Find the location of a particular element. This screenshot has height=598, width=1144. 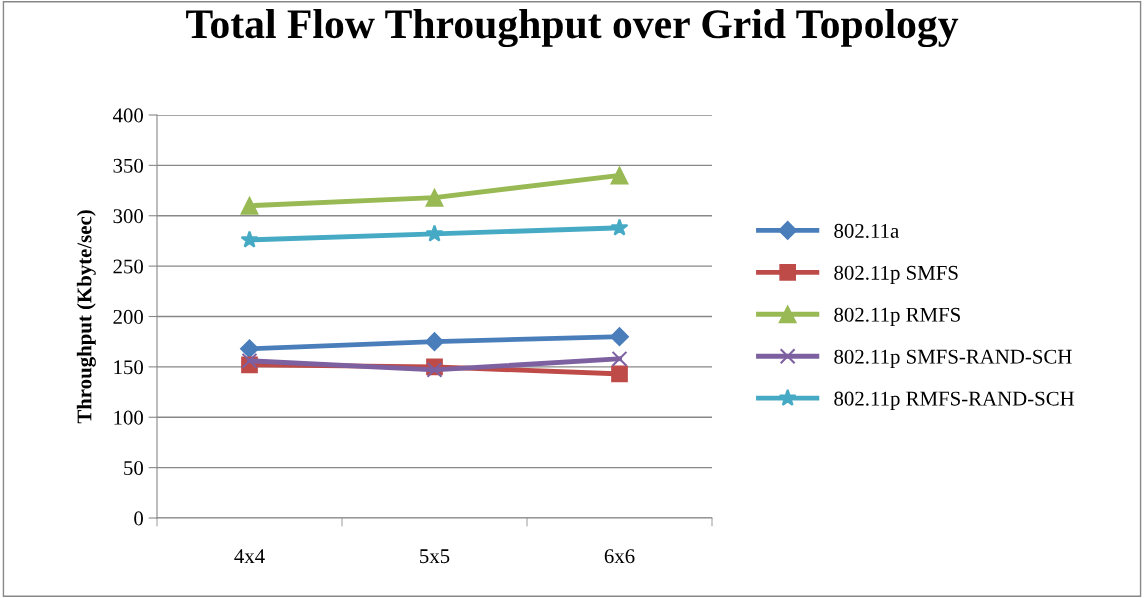

legend-label: 802.11p SMFS-RAND-SCH is located at coordinates (953, 358).